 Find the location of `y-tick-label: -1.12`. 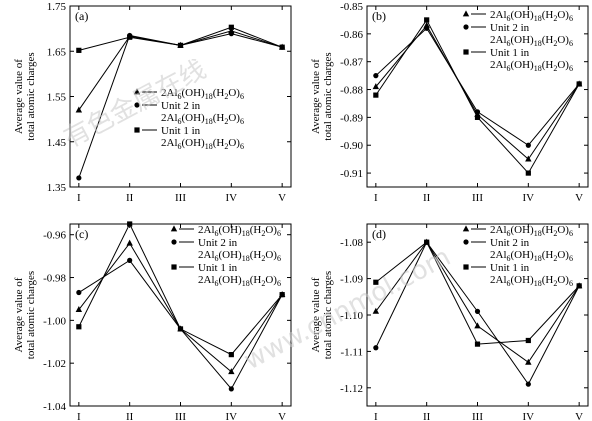

y-tick-label: -1.12 is located at coordinates (351, 389).